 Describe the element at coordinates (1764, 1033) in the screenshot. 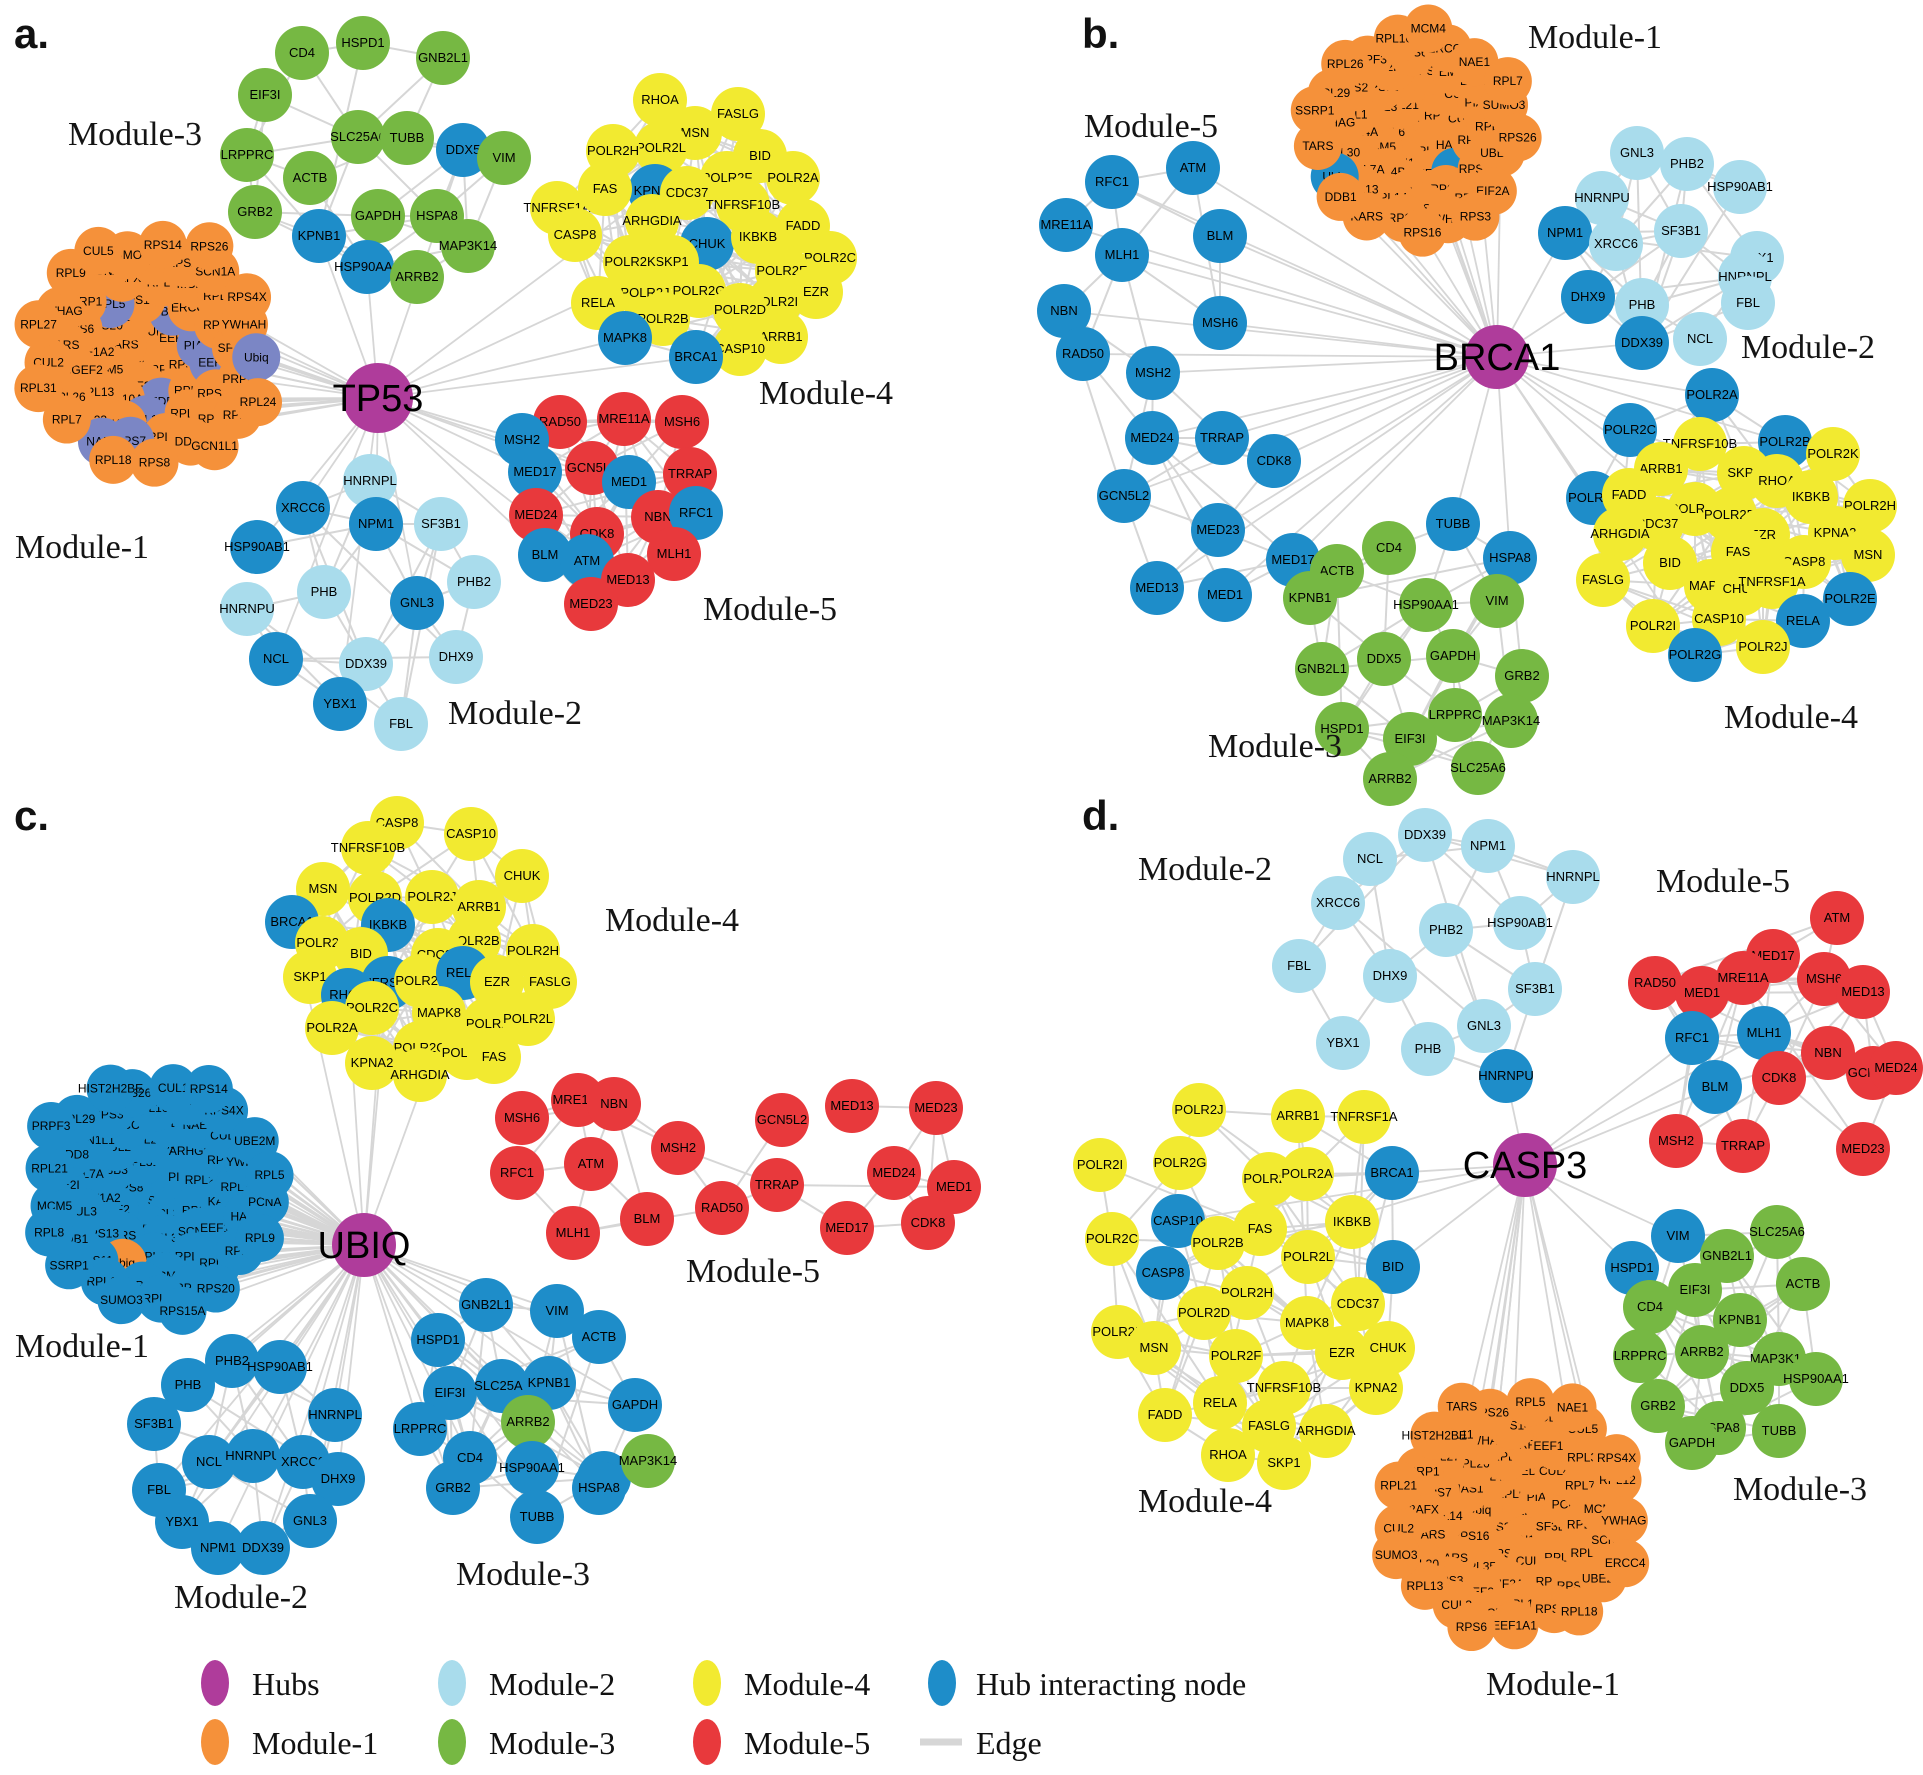

I see `node-d-MLH1` at that location.